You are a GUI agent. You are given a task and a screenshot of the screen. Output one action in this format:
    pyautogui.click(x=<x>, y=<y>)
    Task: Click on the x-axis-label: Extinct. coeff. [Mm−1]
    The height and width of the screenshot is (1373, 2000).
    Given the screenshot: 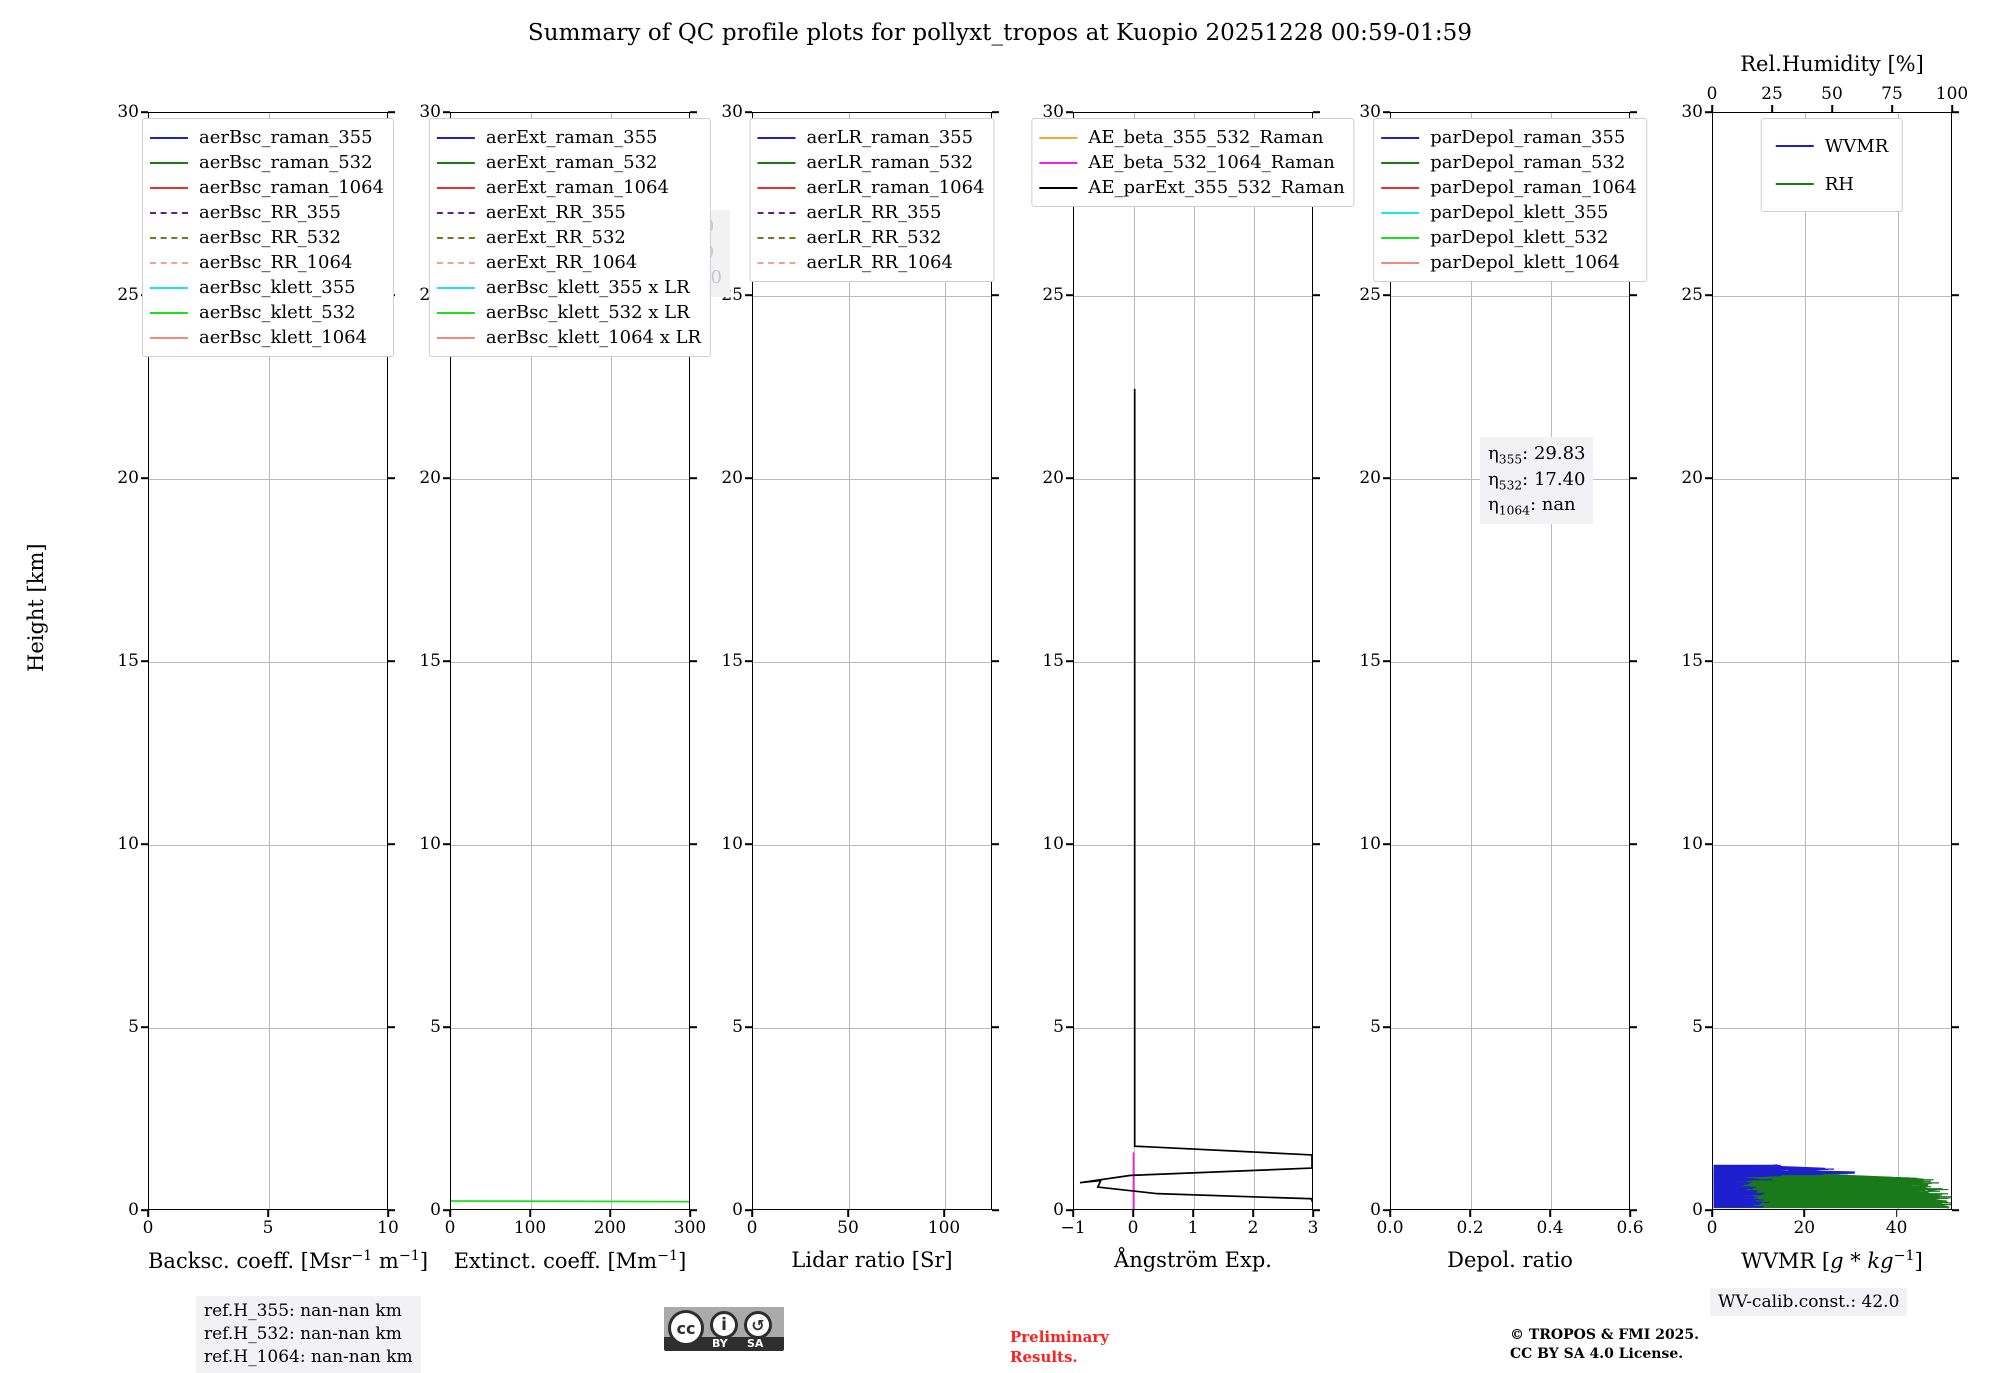 What is the action you would take?
    pyautogui.click(x=570, y=1260)
    